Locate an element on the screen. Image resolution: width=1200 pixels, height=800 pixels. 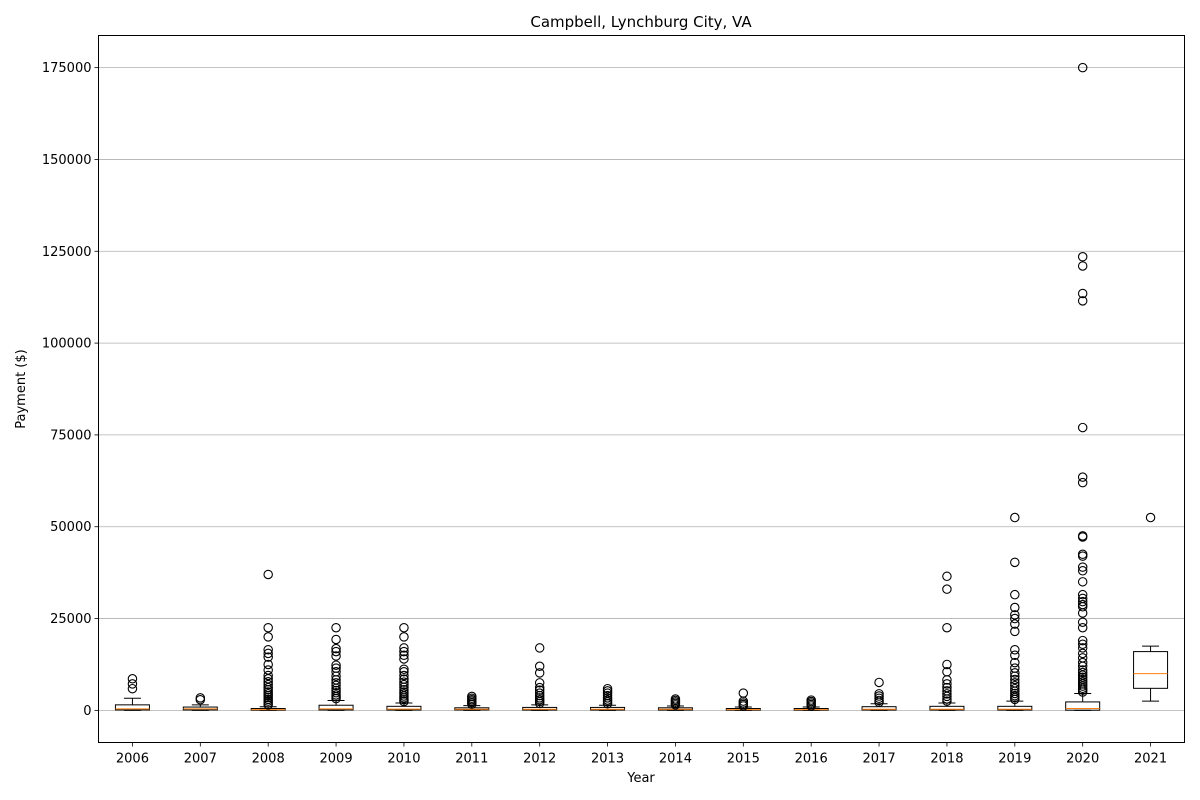
y-axis: 0 25000 50000 75000 100000 125000 150000 175000 is located at coordinates (70, 390).